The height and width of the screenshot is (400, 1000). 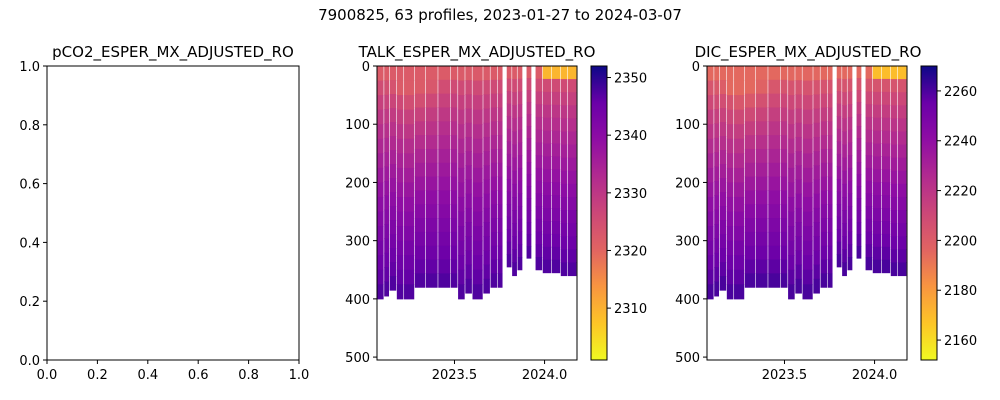 I want to click on x-tick-label: 0.6, so click(x=198, y=375).